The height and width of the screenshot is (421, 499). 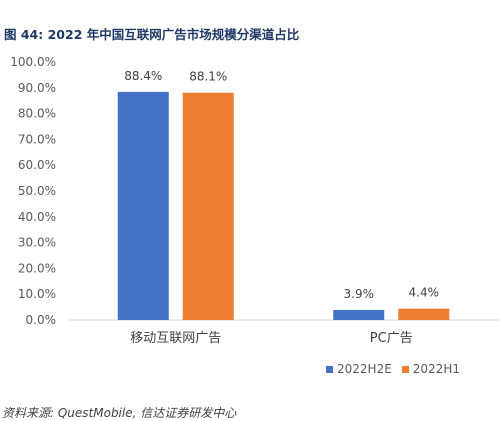 What do you see at coordinates (37, 88) in the screenshot?
I see `y-tick-label: 90.0%` at bounding box center [37, 88].